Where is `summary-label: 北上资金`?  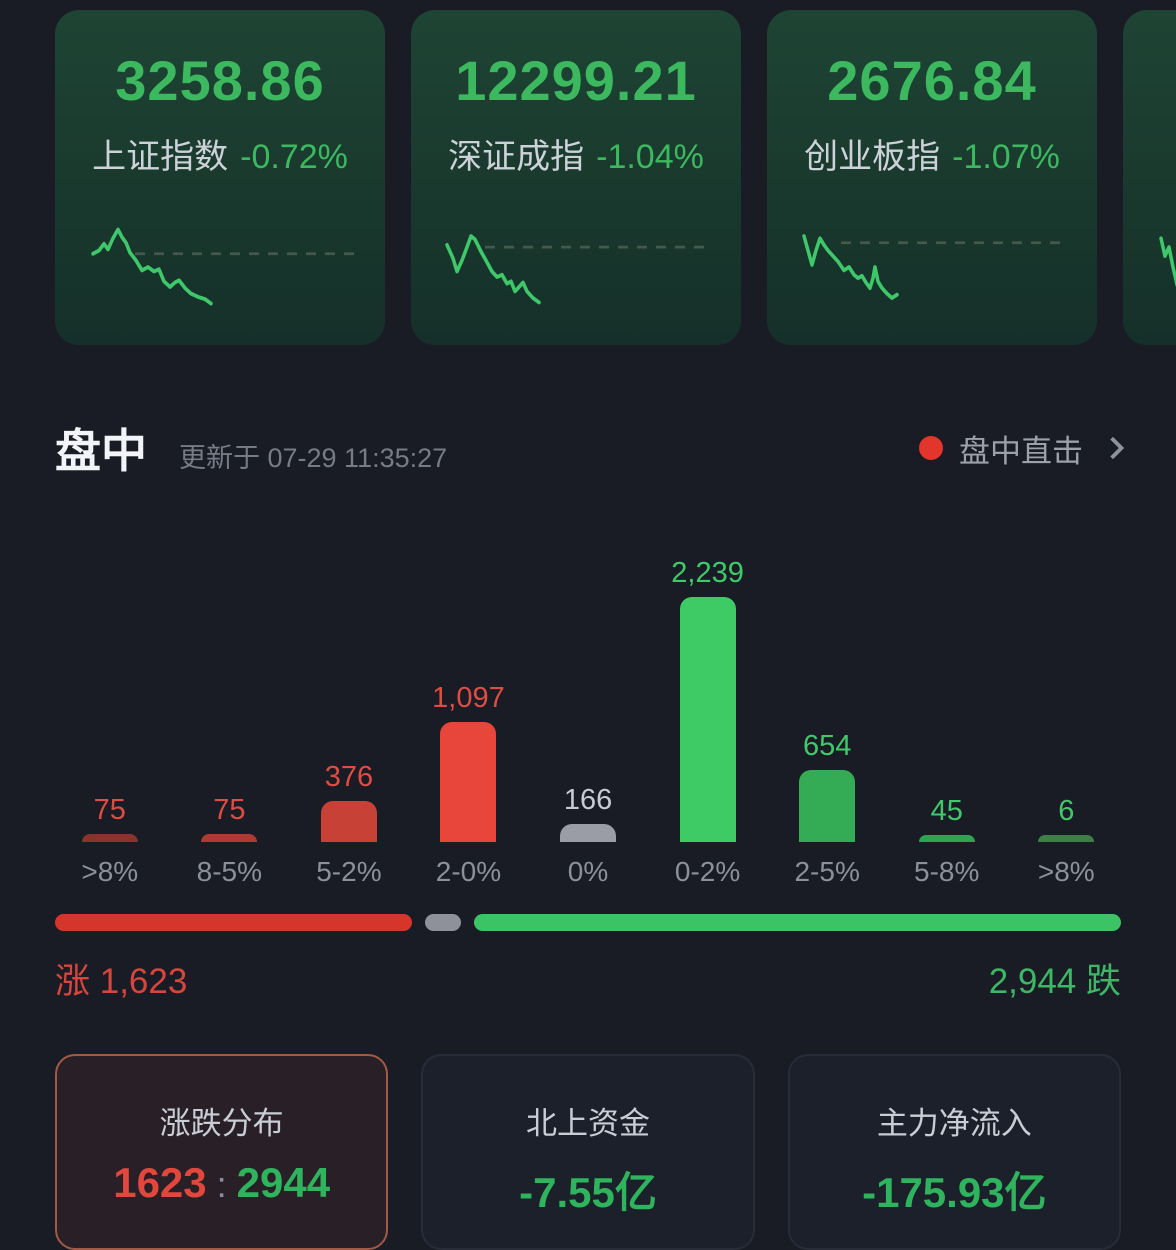 summary-label: 北上资金 is located at coordinates (587, 1123).